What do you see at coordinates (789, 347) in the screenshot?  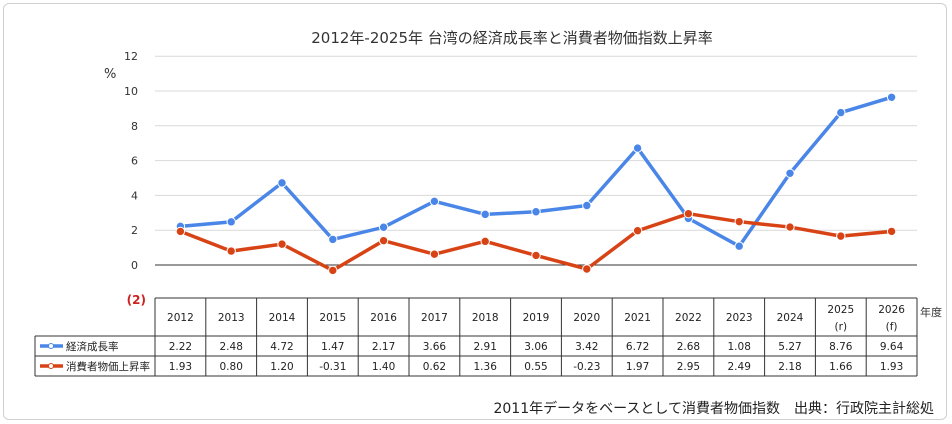 I see `data-table-cell: 5.27` at bounding box center [789, 347].